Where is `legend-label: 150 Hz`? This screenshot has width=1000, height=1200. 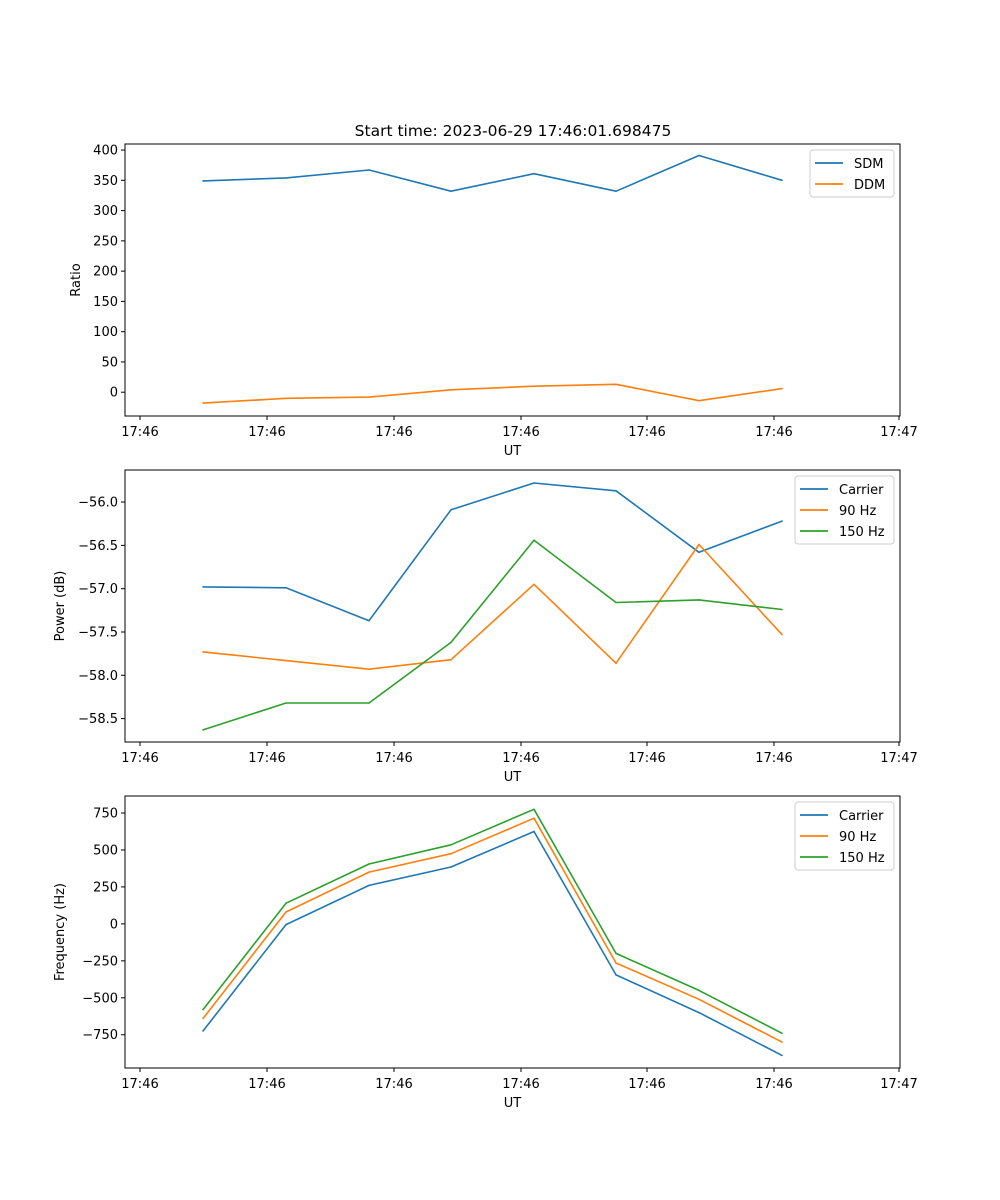
legend-label: 150 Hz is located at coordinates (862, 858).